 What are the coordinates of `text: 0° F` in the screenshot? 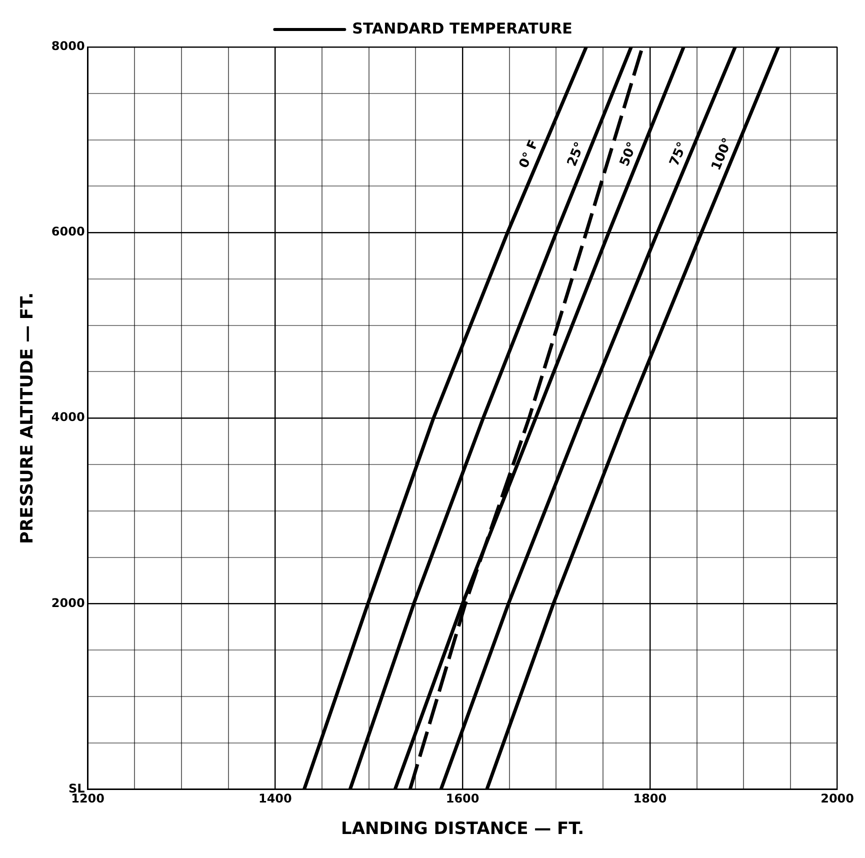 It's located at (529, 154).